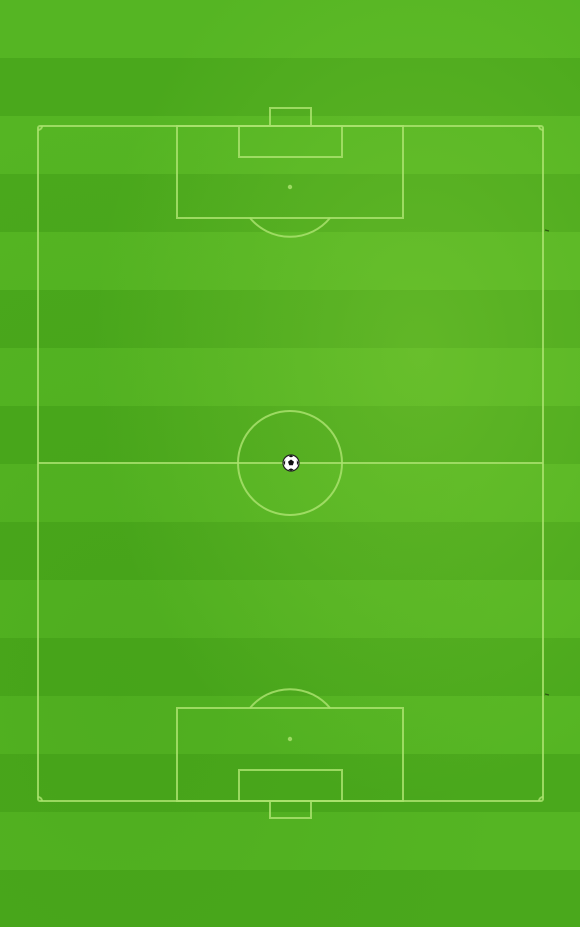 The height and width of the screenshot is (927, 580). What do you see at coordinates (284, 463) in the screenshot?
I see `ball-left-panel` at bounding box center [284, 463].